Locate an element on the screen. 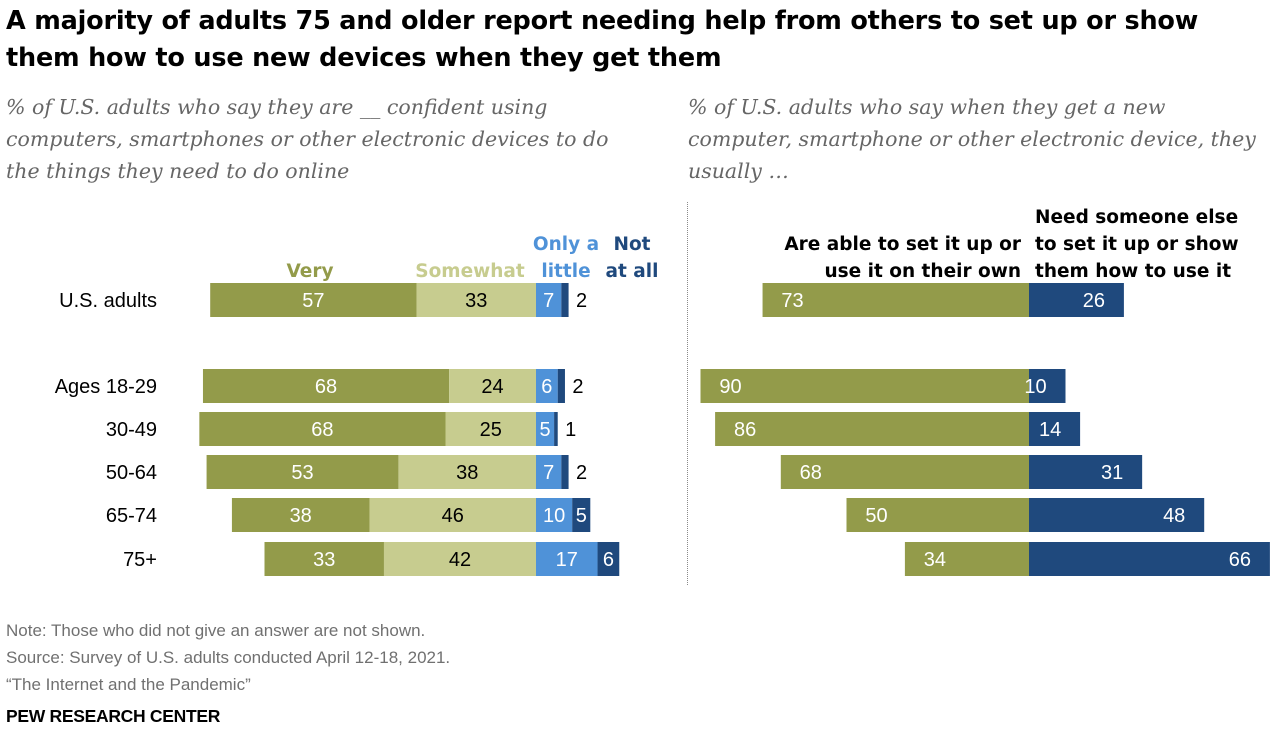  data-label: 57 is located at coordinates (313, 301).